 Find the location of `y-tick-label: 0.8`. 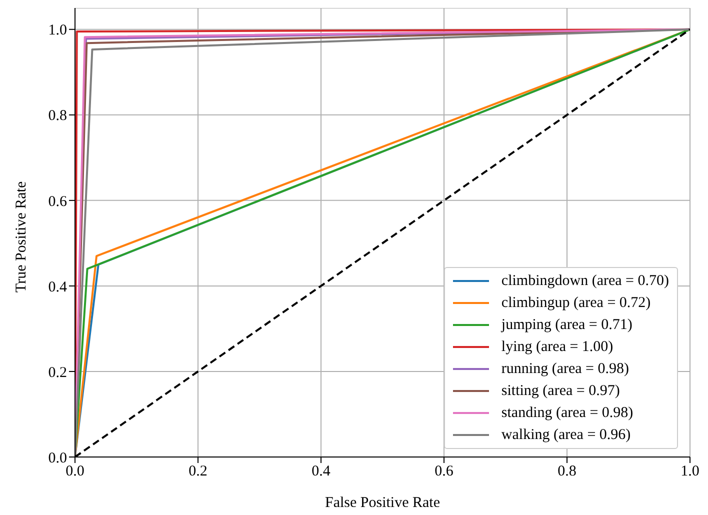

y-tick-label: 0.8 is located at coordinates (57, 116).